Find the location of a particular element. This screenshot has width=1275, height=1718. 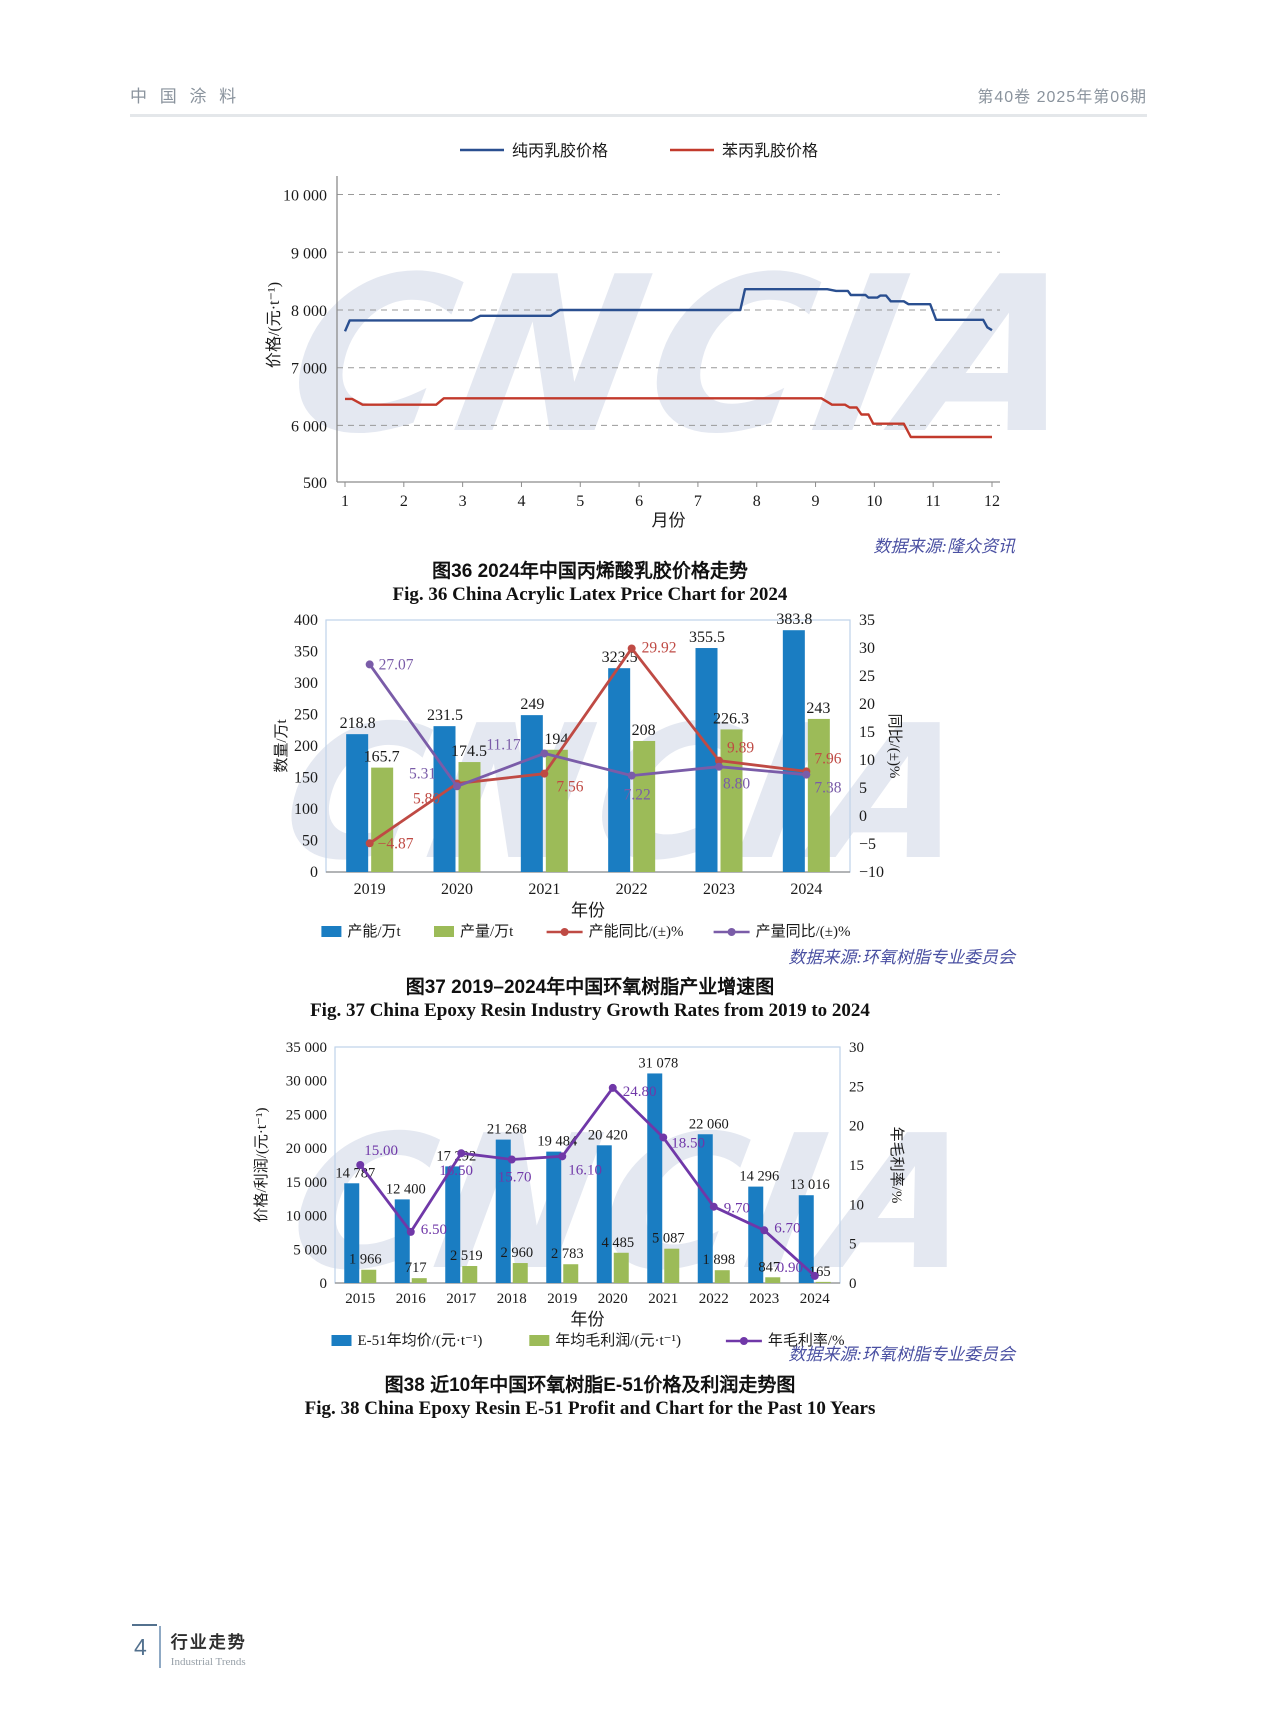

bar-value-label: 2 519 is located at coordinates (466, 1256).